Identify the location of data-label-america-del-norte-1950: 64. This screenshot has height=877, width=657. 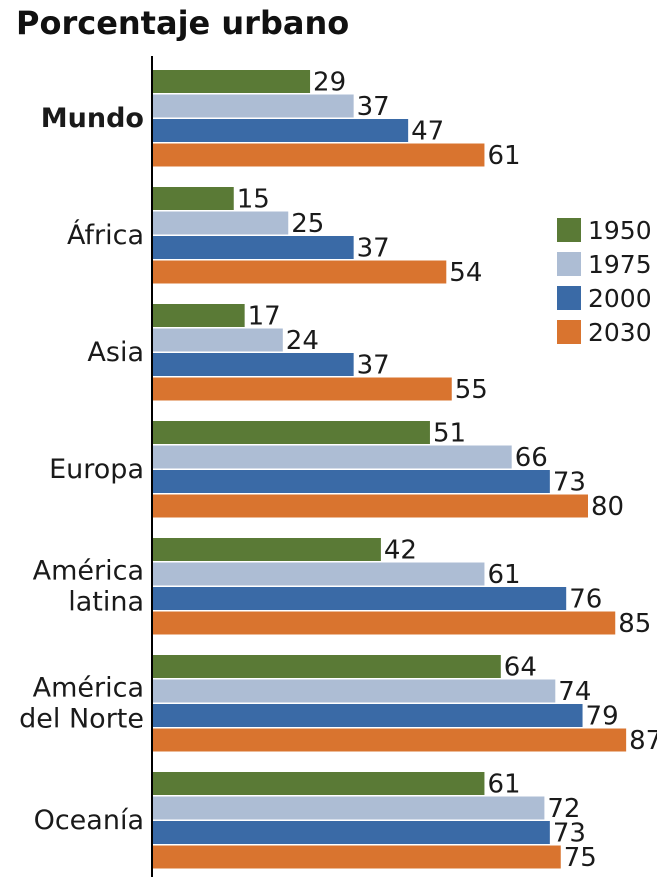
(520, 668).